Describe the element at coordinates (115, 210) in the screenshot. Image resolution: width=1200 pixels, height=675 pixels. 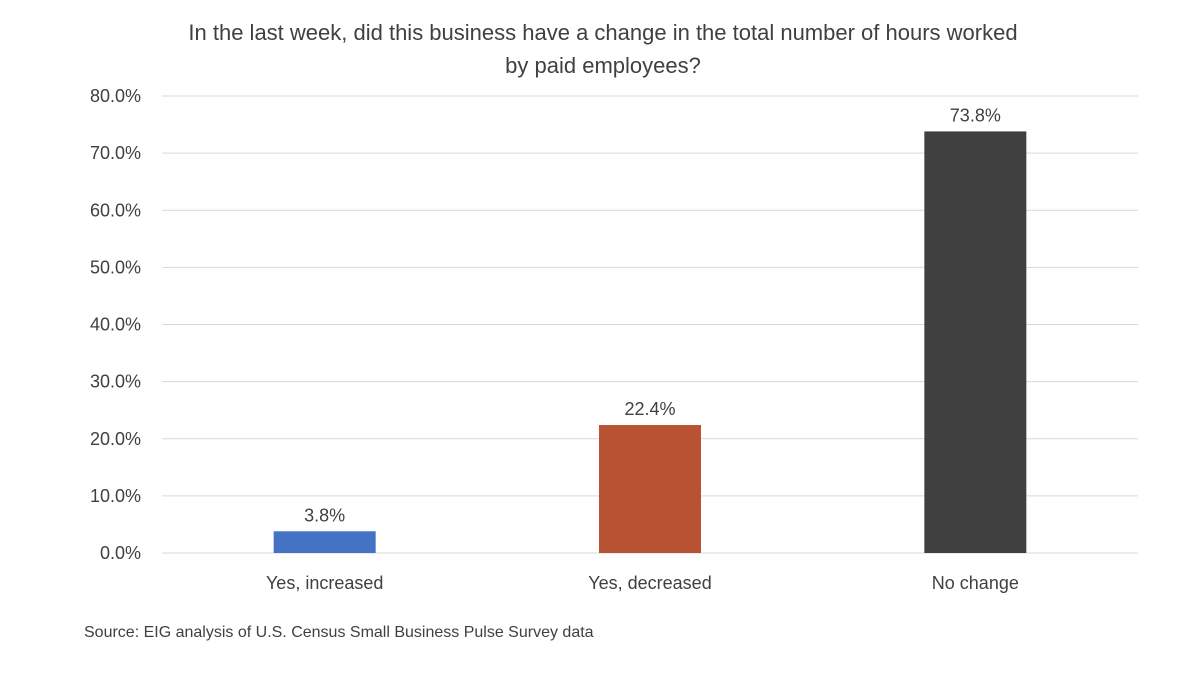
I see `y-tick-label: 60.0%` at that location.